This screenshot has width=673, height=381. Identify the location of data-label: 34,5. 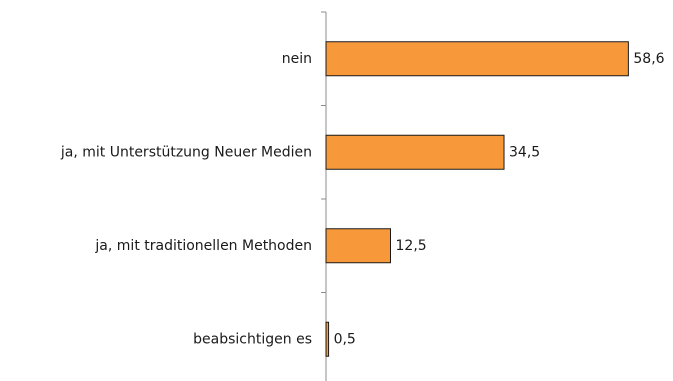
(524, 152).